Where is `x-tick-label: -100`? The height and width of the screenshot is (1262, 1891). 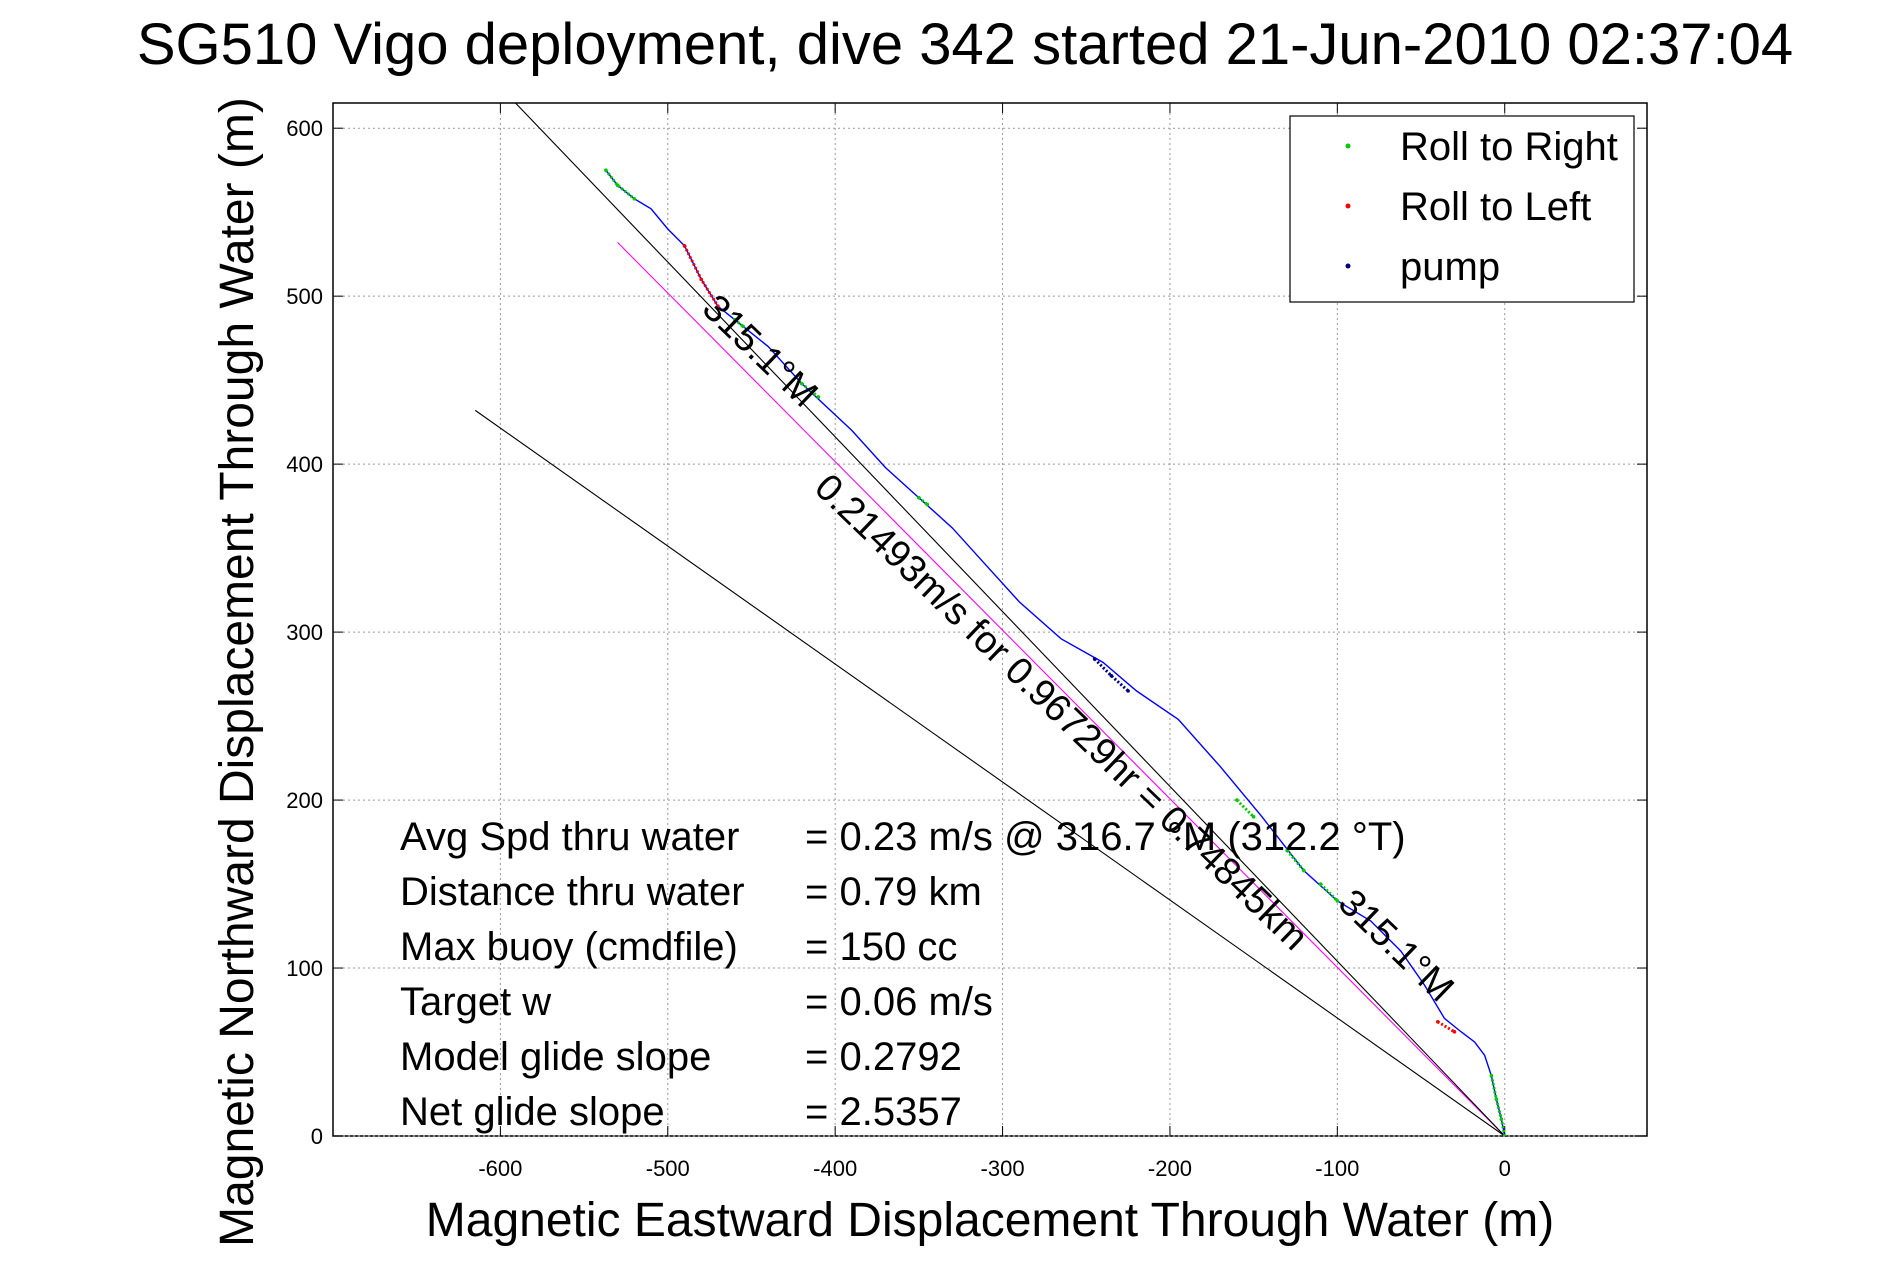
x-tick-label: -100 is located at coordinates (1337, 1168).